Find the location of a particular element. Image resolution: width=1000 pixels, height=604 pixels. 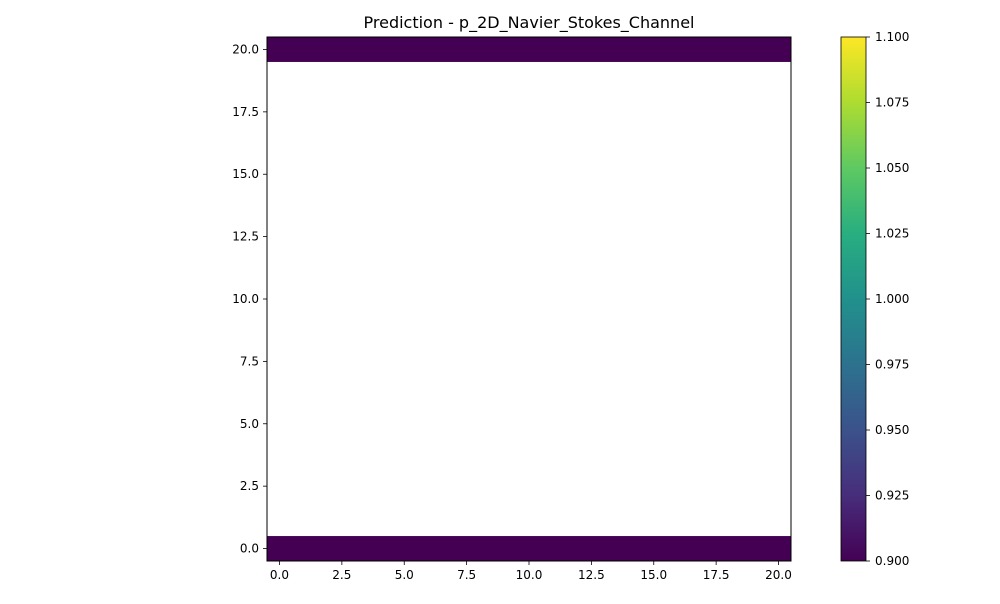

colorbar-tick-label: 0.900 is located at coordinates (892, 561).